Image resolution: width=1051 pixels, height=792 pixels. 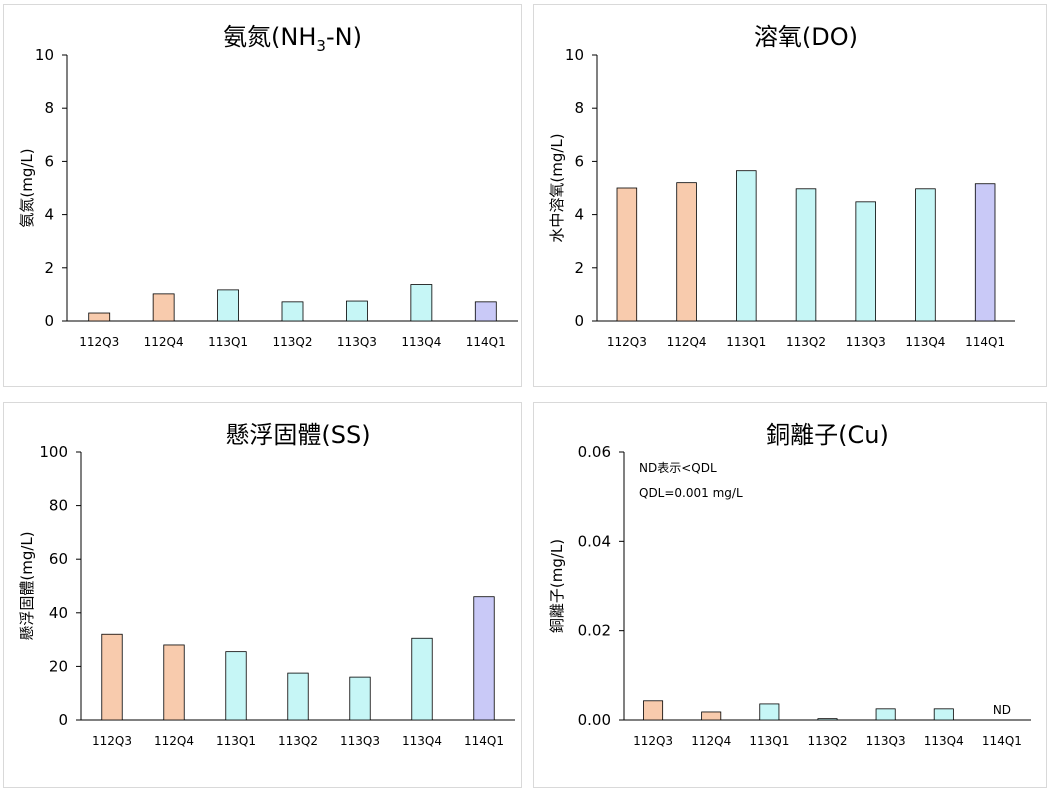 What do you see at coordinates (58, 613) in the screenshot?
I see `y-tick-label: 40` at bounding box center [58, 613].